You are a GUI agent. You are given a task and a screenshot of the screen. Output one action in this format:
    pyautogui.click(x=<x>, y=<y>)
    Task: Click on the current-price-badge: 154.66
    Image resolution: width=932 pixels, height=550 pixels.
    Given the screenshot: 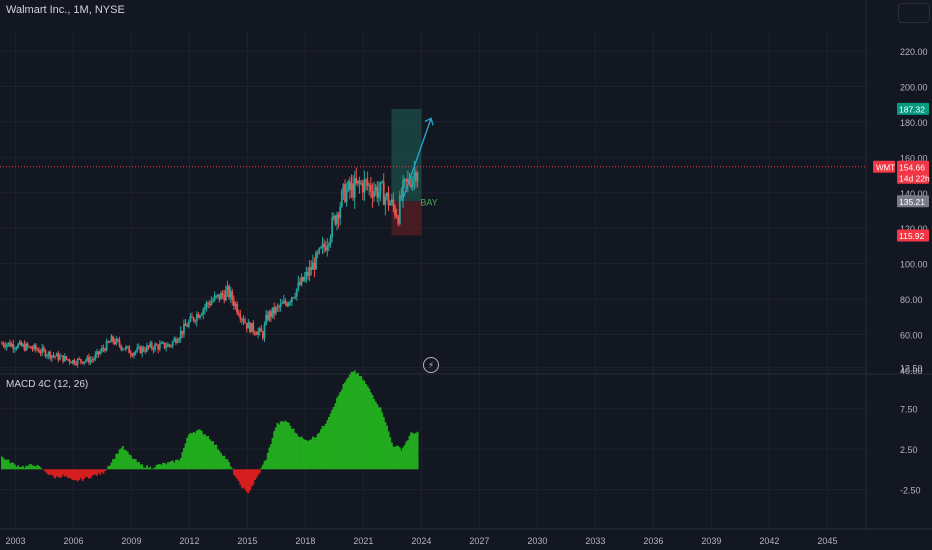 What is the action you would take?
    pyautogui.click(x=912, y=167)
    